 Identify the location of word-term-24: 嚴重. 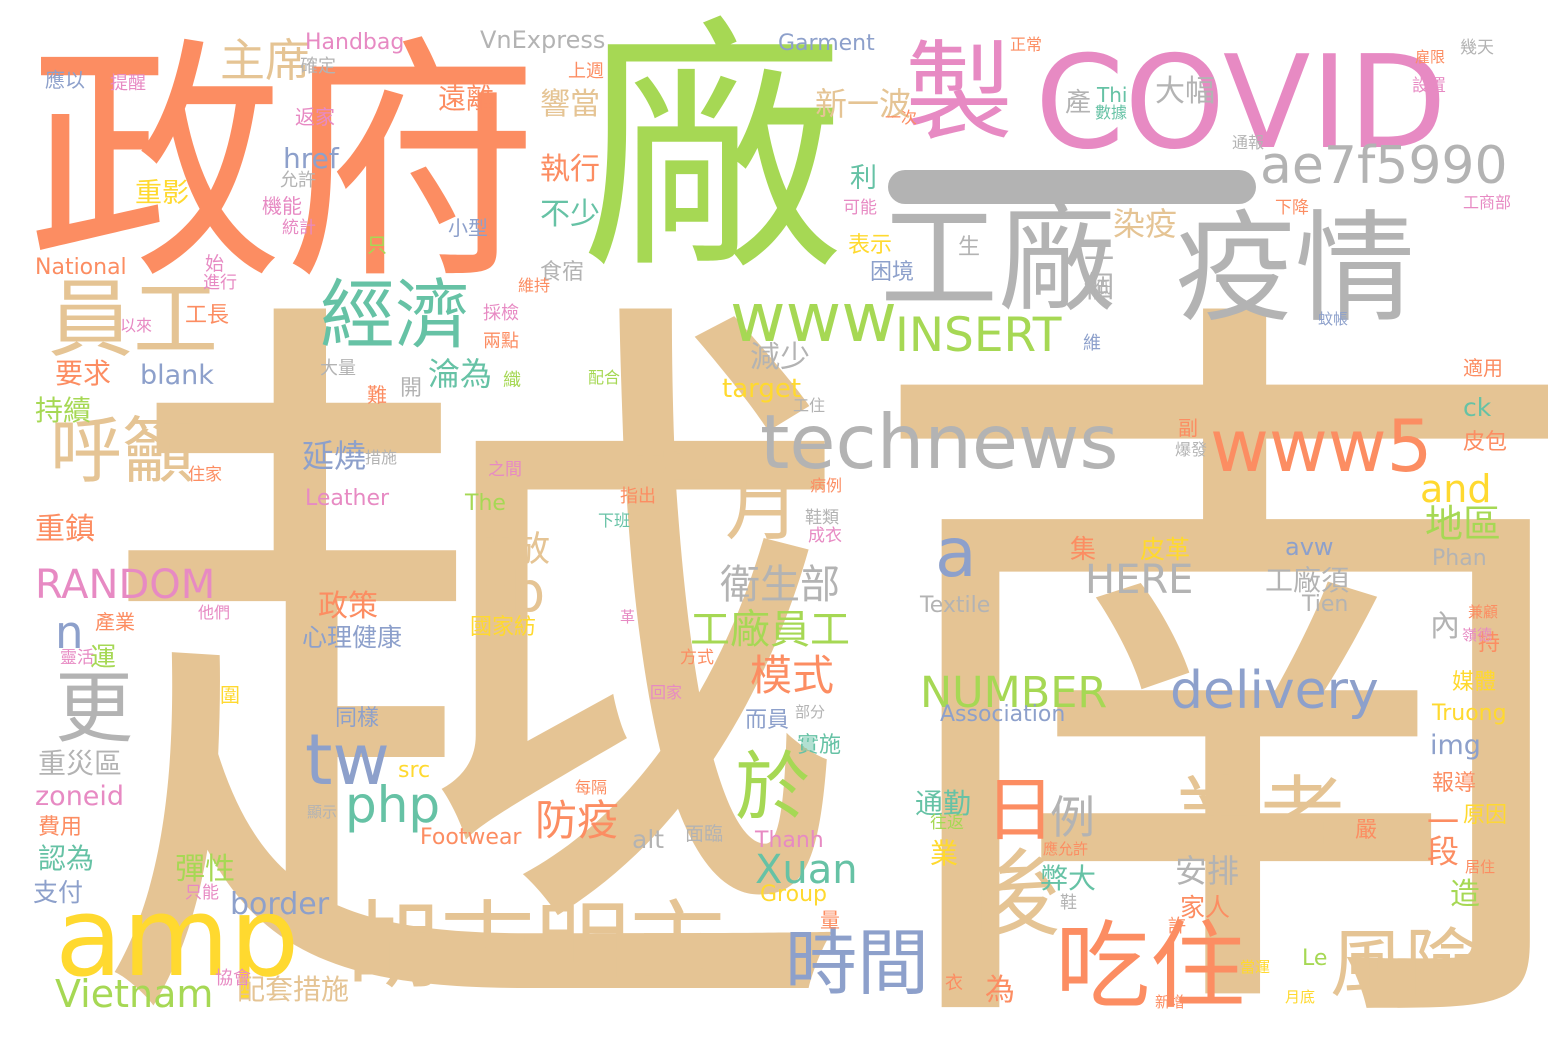
(668, 470).